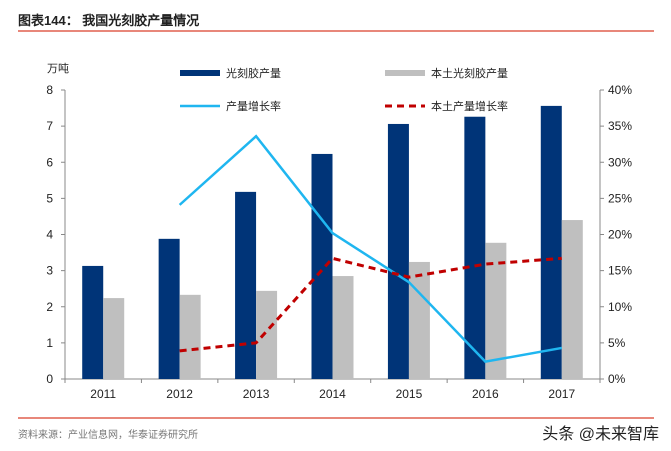  Describe the element at coordinates (256, 394) in the screenshot. I see `x-tick-label: 2013` at that location.